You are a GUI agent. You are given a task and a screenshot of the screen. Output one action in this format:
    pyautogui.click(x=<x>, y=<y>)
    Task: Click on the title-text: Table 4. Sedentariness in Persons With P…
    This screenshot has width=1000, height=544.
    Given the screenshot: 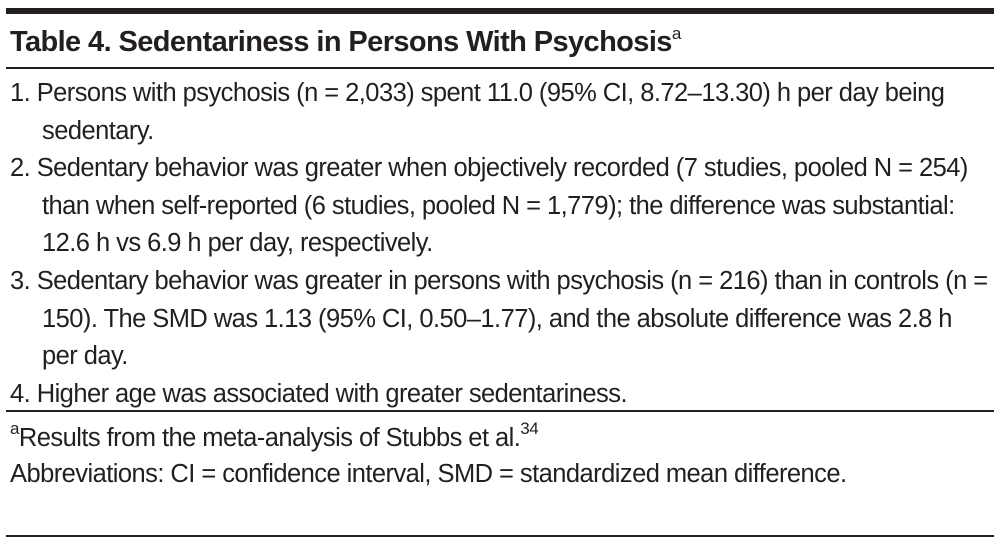 What is the action you would take?
    pyautogui.click(x=341, y=42)
    